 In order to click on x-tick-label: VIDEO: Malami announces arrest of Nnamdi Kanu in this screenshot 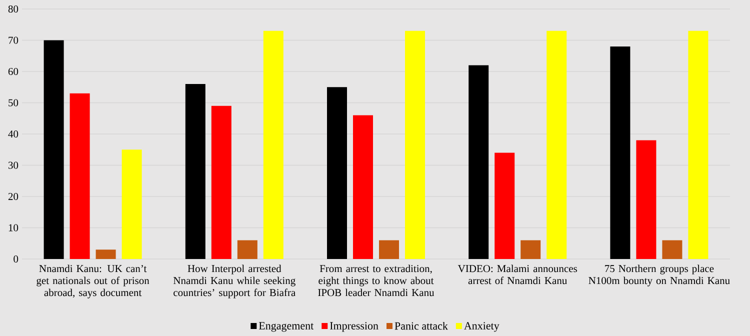, I will do `click(517, 274)`.